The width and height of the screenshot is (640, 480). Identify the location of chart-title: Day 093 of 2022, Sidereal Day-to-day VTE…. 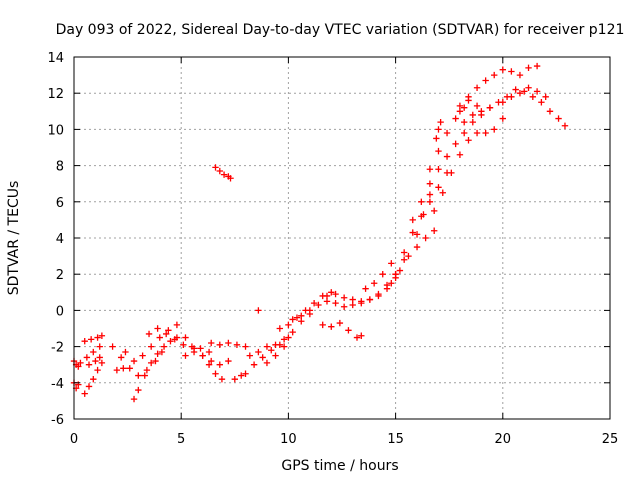
(340, 30).